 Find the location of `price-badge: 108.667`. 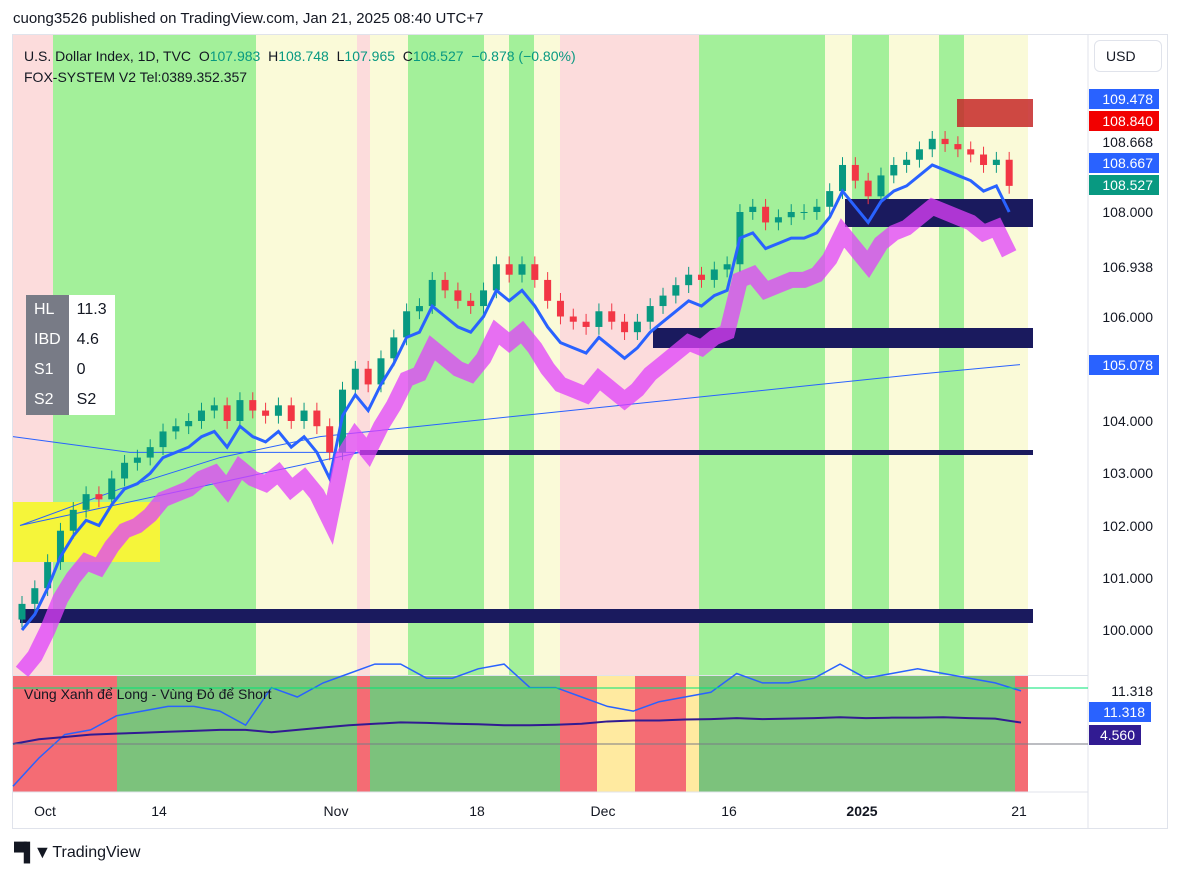

price-badge: 108.667 is located at coordinates (1124, 163).